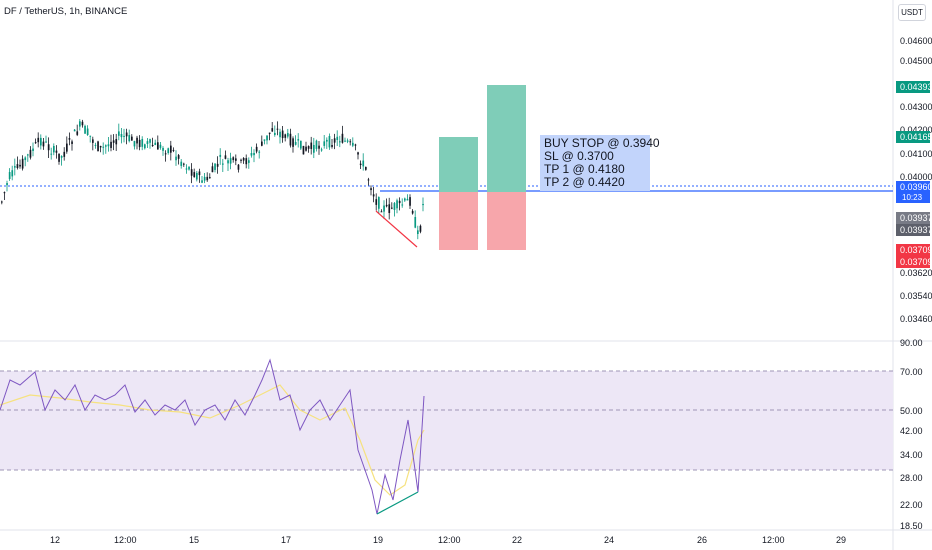 The height and width of the screenshot is (550, 932). I want to click on price-tick: 0.04200, so click(916, 130).